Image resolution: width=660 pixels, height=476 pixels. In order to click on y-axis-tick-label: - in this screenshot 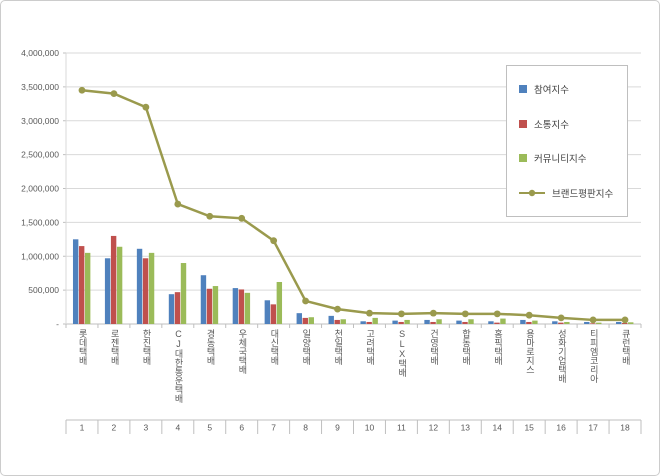, I will do `click(57, 324)`.